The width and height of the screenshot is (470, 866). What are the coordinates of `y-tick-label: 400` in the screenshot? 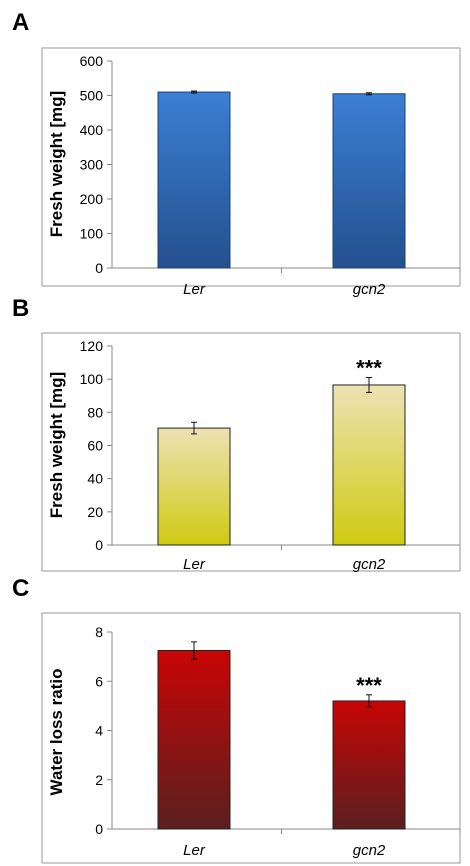 It's located at (92, 130).